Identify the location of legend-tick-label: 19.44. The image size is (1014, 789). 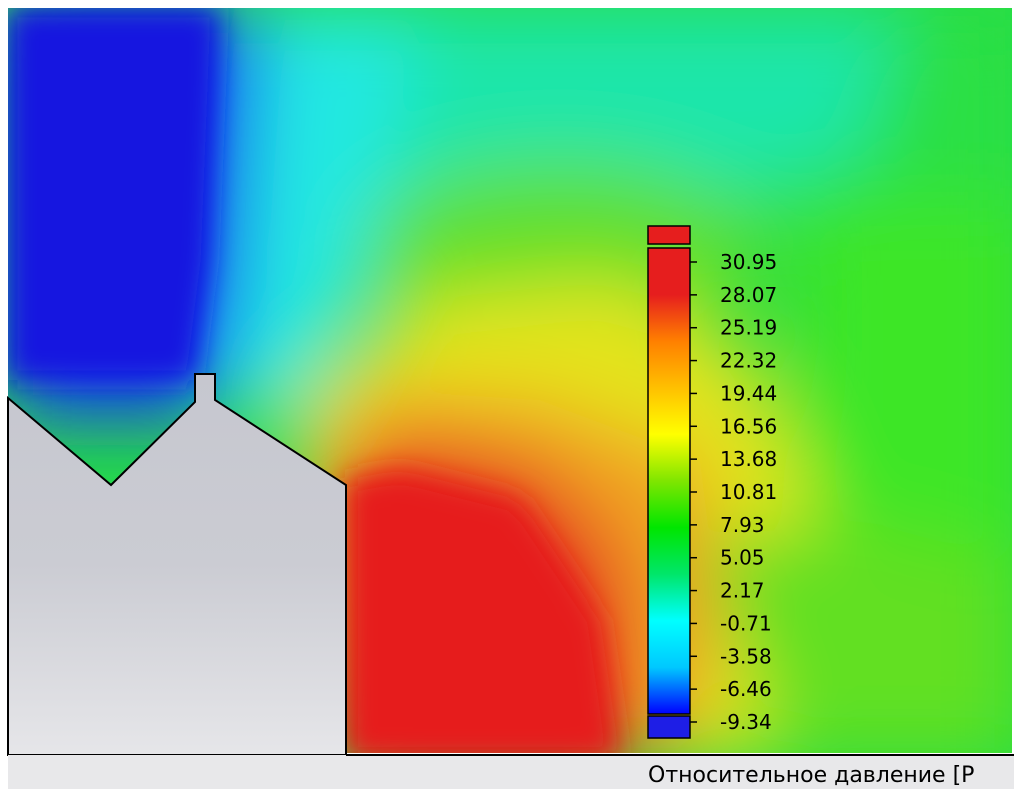
(748, 393).